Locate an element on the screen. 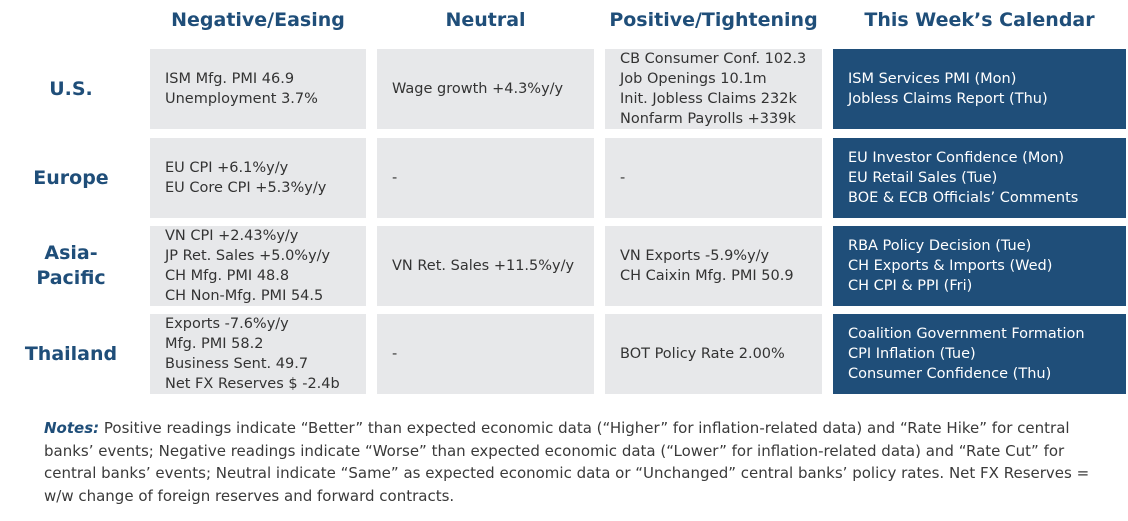 The height and width of the screenshot is (521, 1128). row-label-thailand: Thailand is located at coordinates (71, 354).